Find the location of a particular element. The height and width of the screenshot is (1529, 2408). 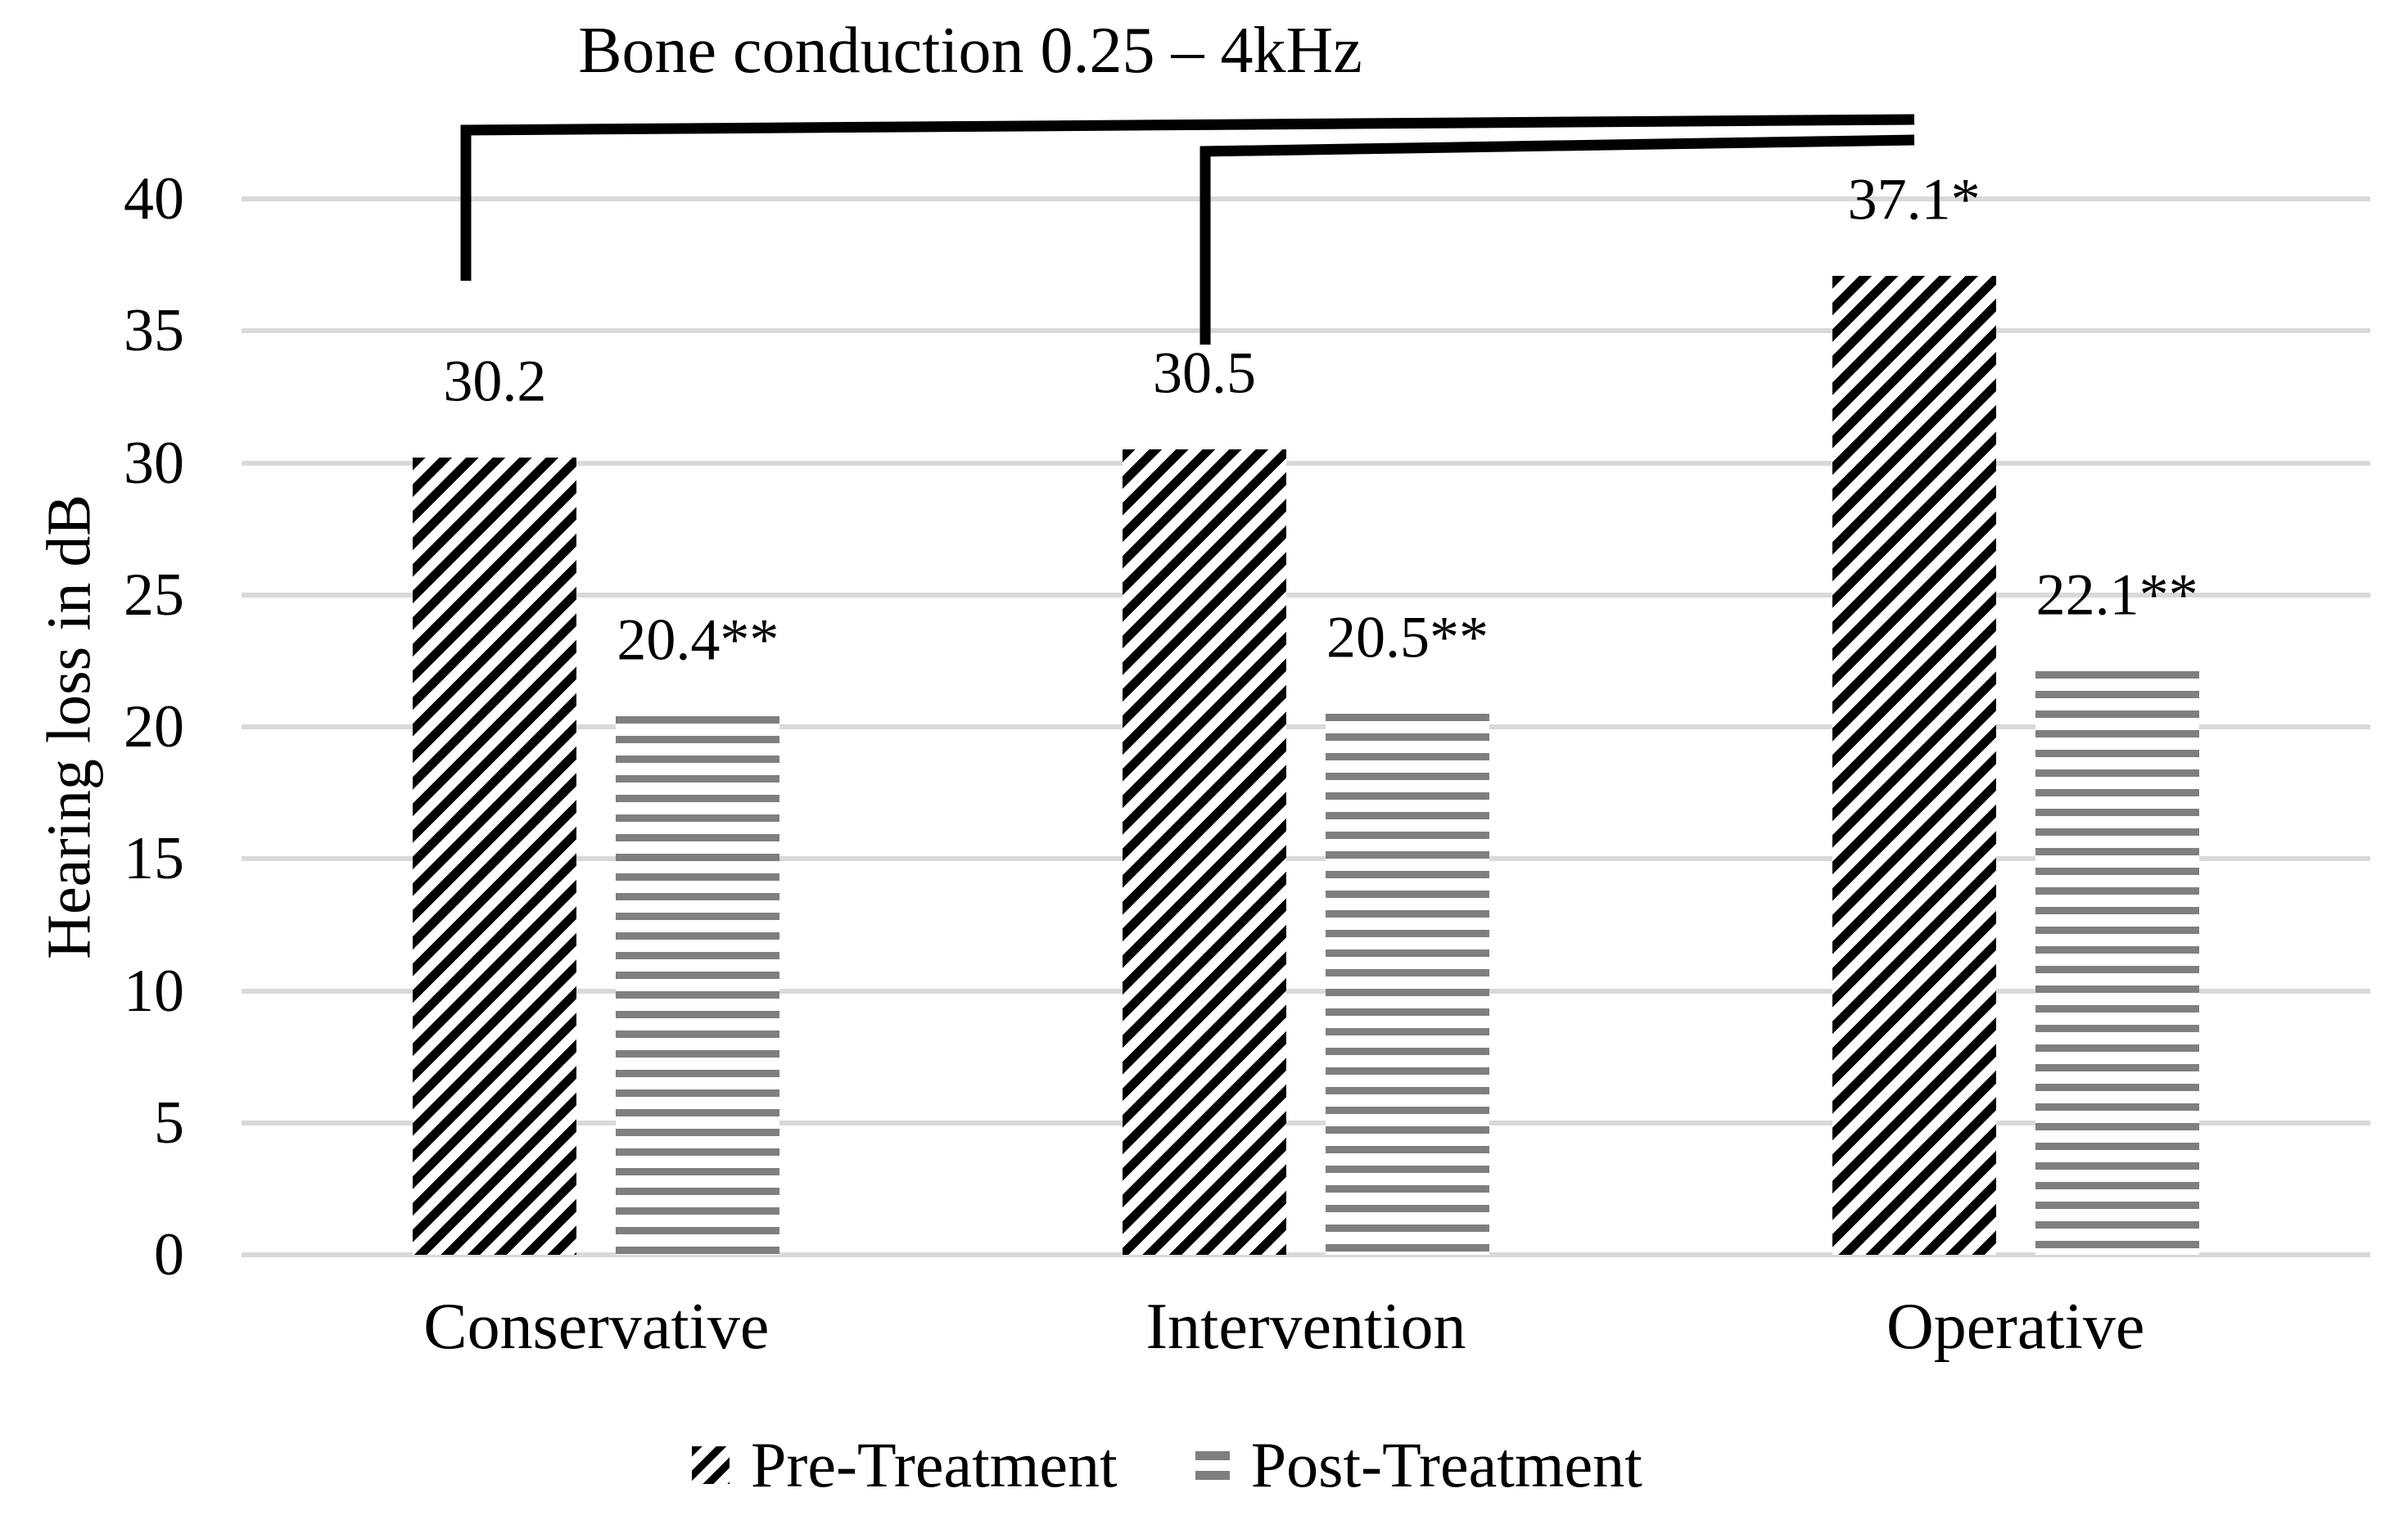

y-tick-label-0: 0 is located at coordinates (169, 1254).